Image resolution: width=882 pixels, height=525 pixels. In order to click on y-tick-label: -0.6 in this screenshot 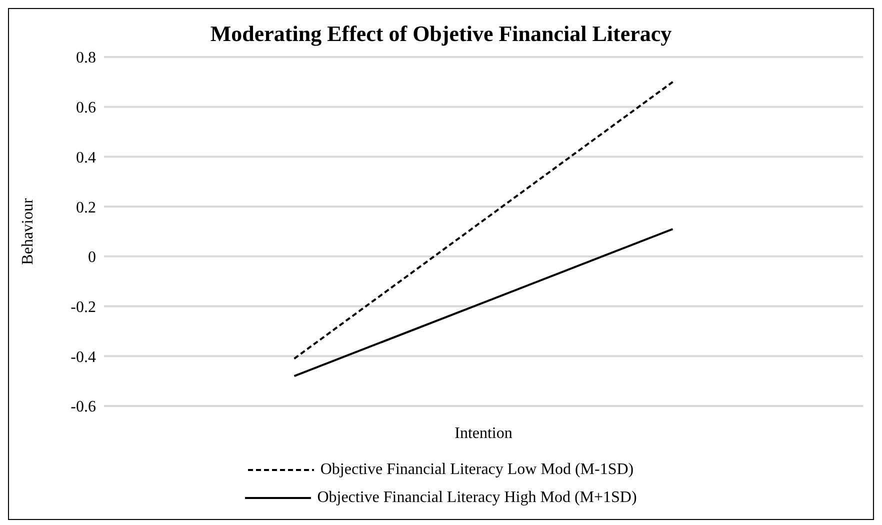, I will do `click(83, 407)`.